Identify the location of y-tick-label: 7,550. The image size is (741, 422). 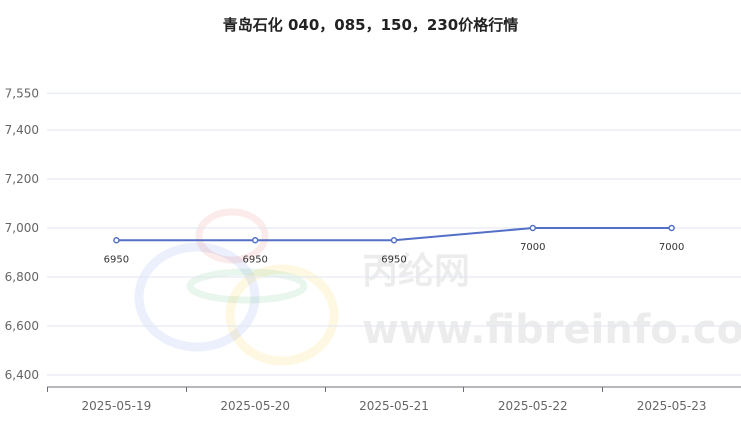
(22, 93).